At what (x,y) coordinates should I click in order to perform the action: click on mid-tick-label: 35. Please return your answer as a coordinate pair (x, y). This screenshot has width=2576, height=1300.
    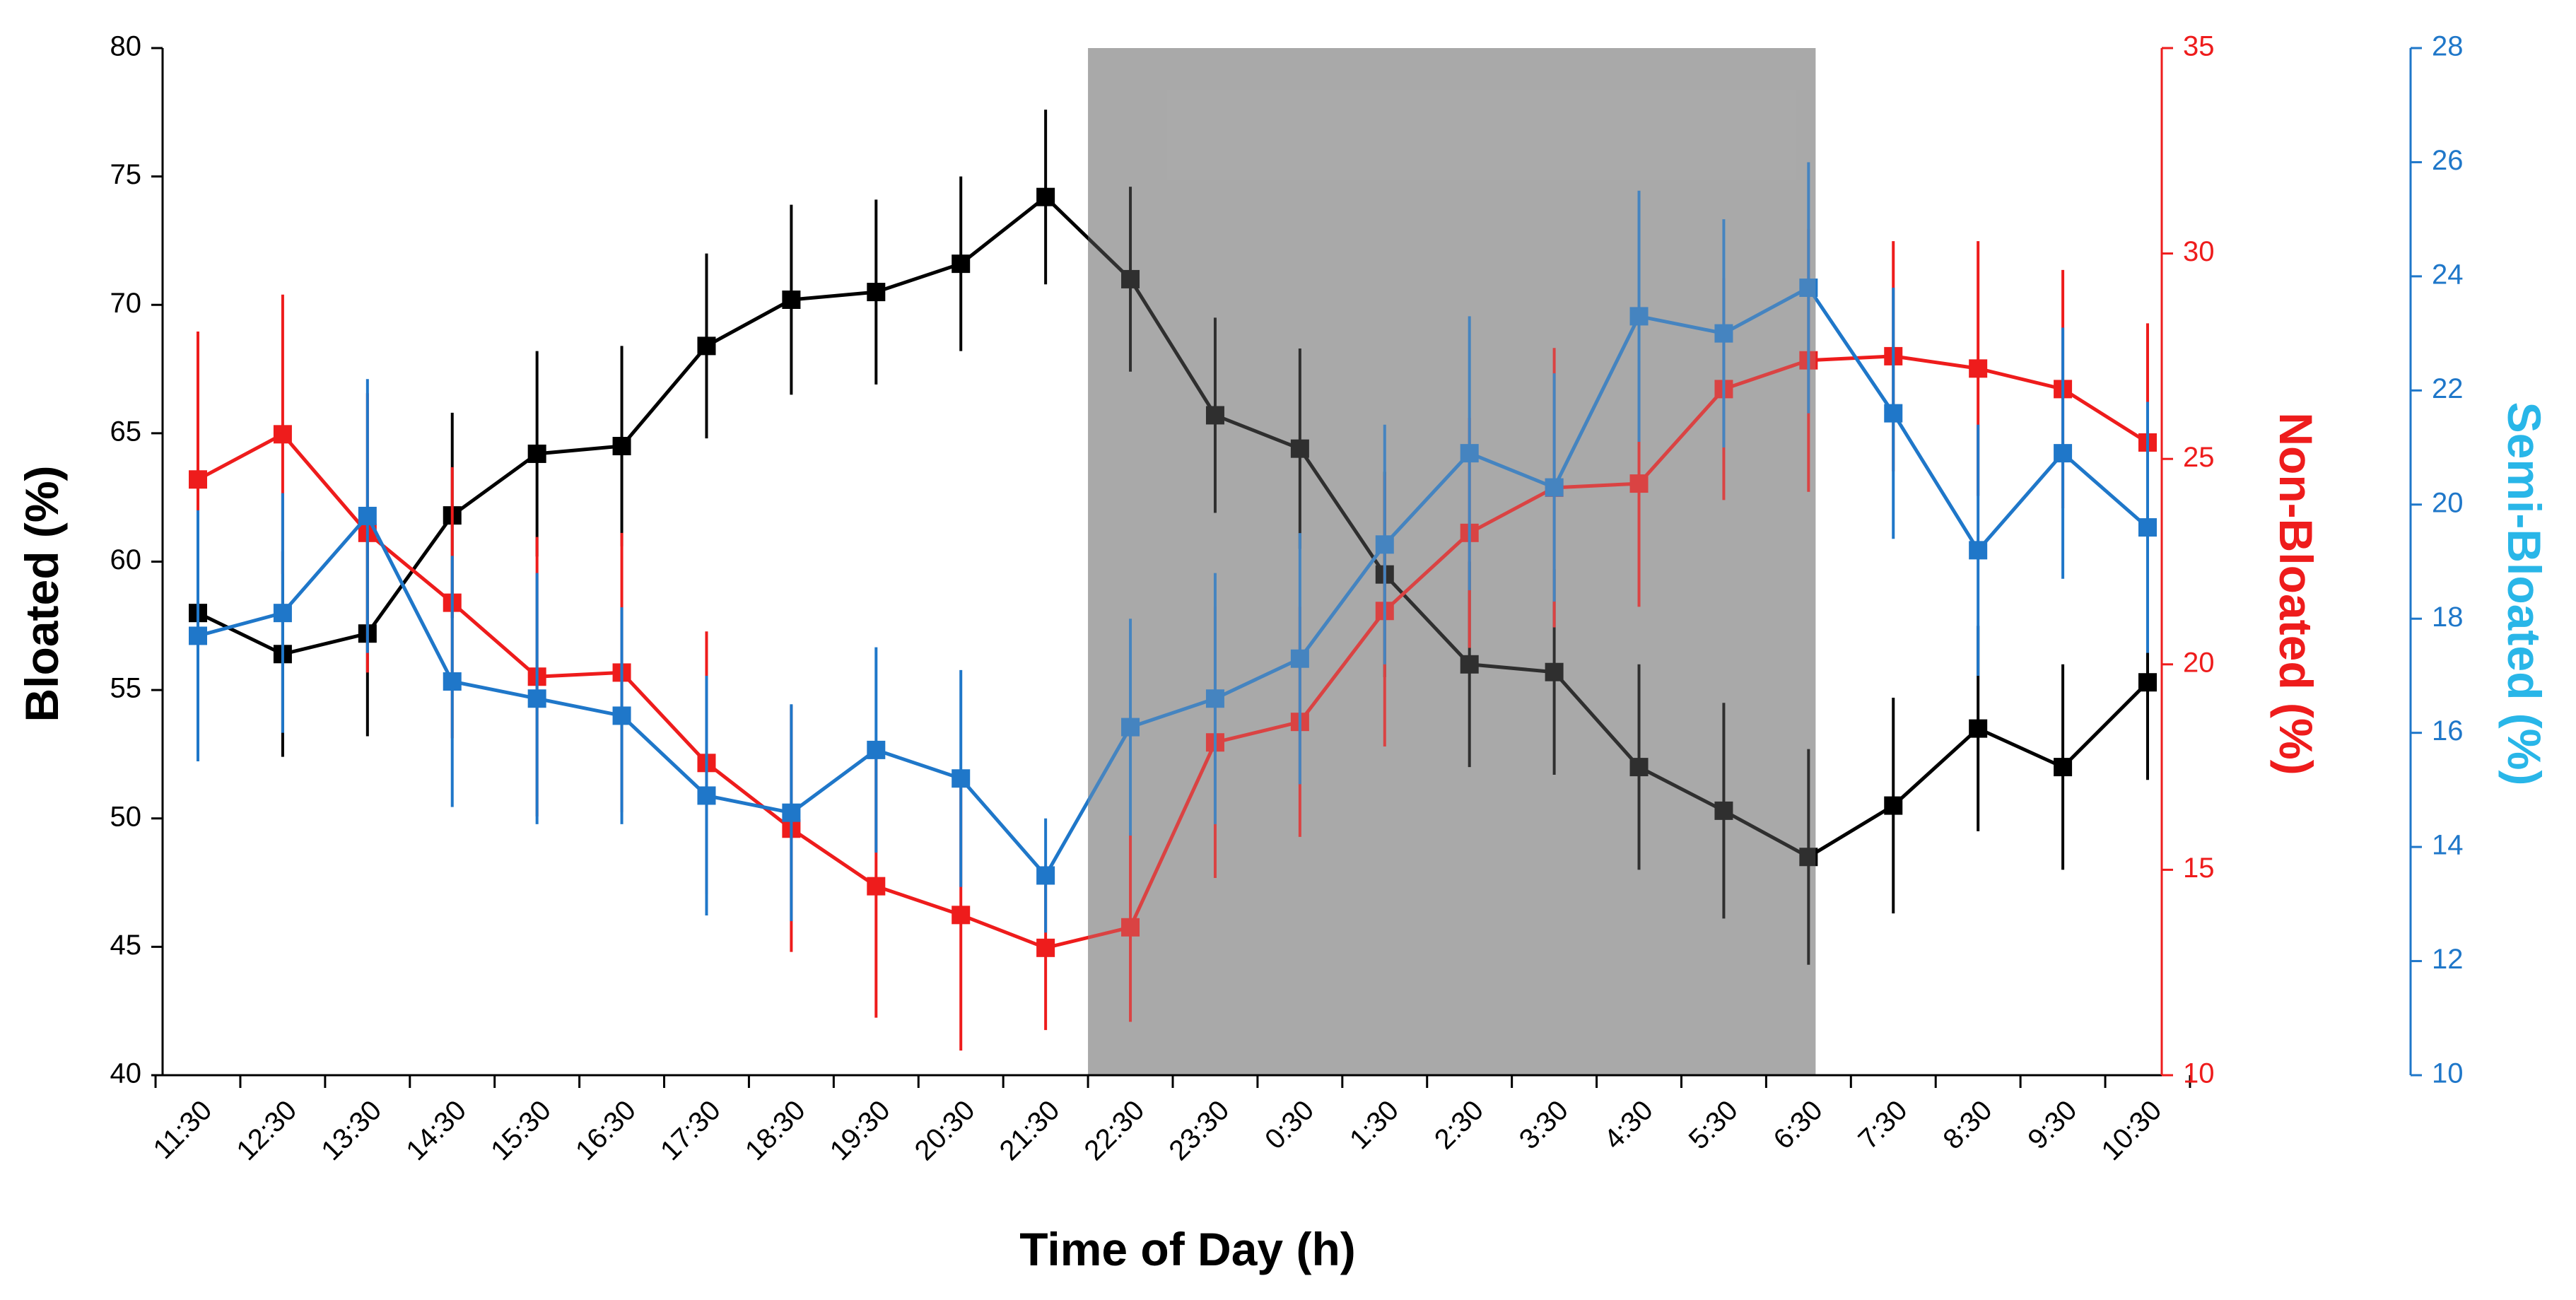
    Looking at the image, I should click on (2199, 46).